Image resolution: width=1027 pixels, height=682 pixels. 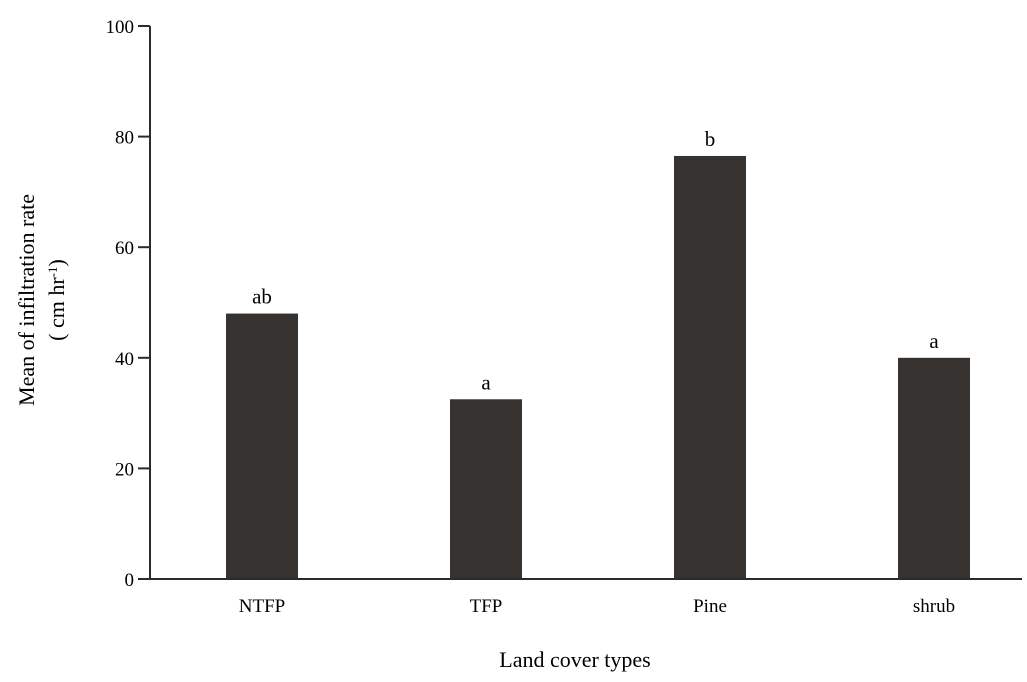 I want to click on y-axis-title-line2: ( cm hr-1), so click(x=56, y=300).